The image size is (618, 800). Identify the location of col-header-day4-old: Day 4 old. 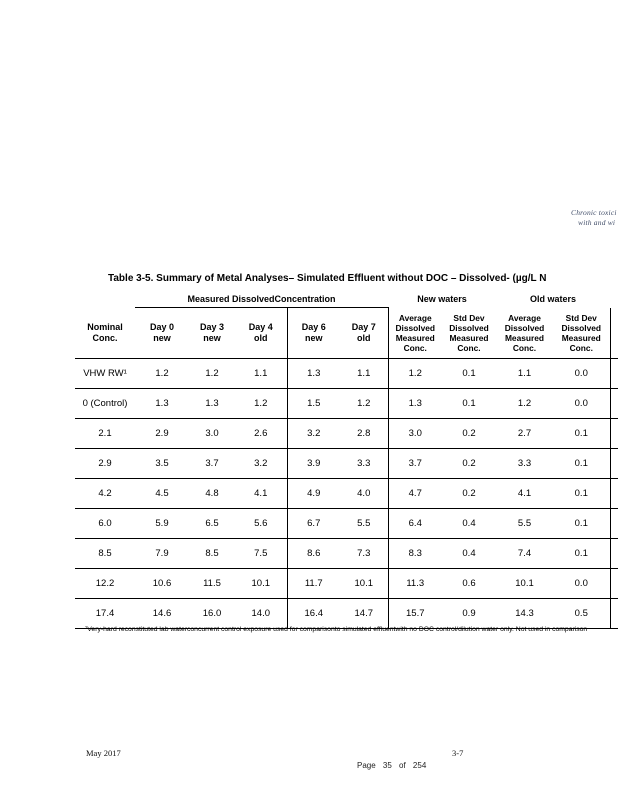
(261, 333).